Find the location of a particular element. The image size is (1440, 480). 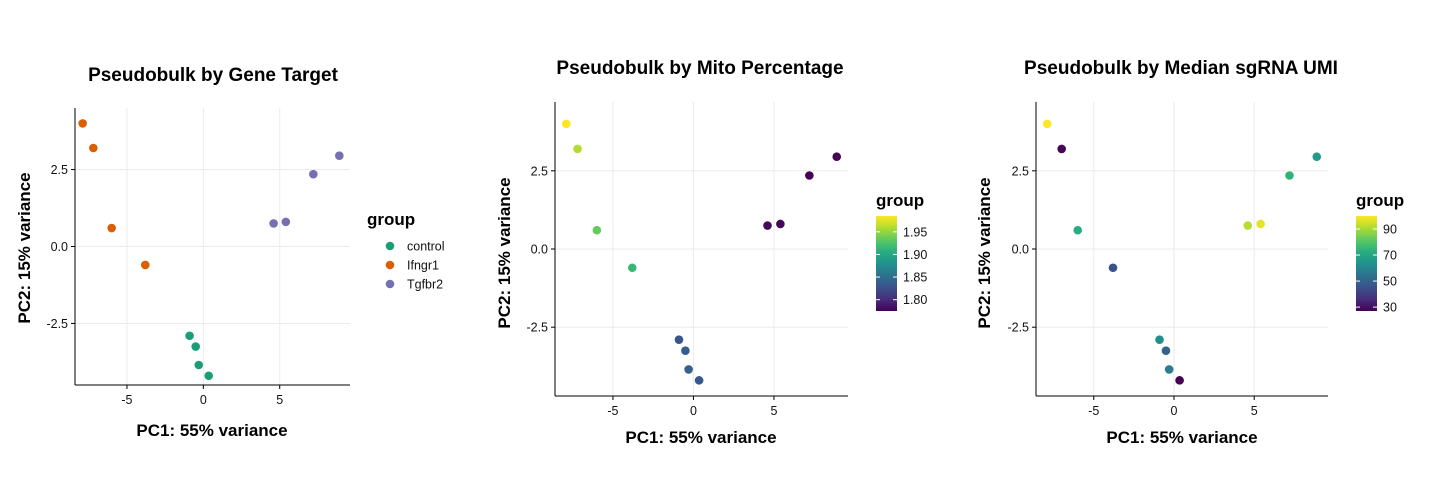

colorbar-label: 70 is located at coordinates (1390, 256).